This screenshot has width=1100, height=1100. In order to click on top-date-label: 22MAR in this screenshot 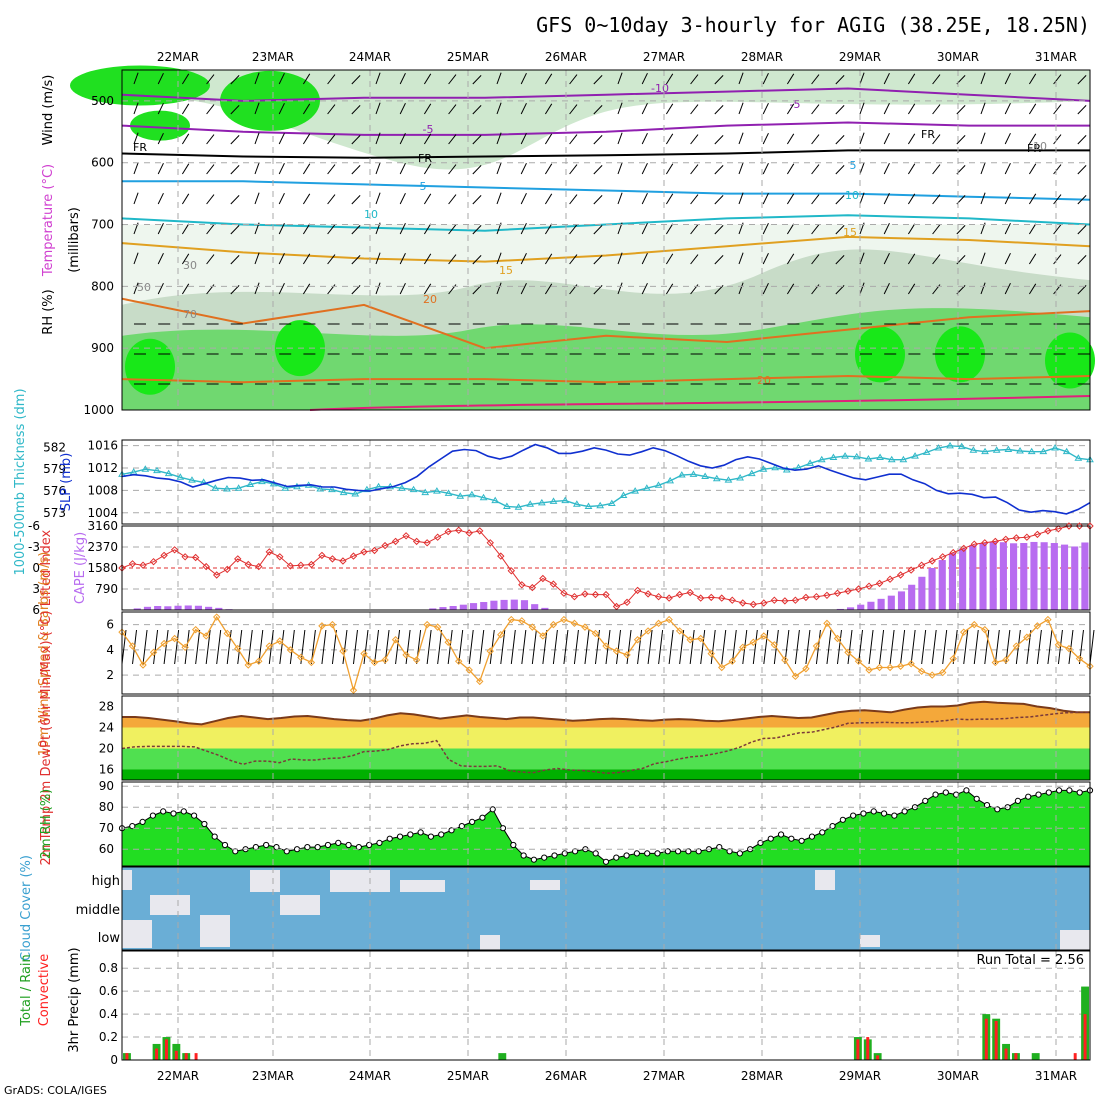, I will do `click(178, 57)`.